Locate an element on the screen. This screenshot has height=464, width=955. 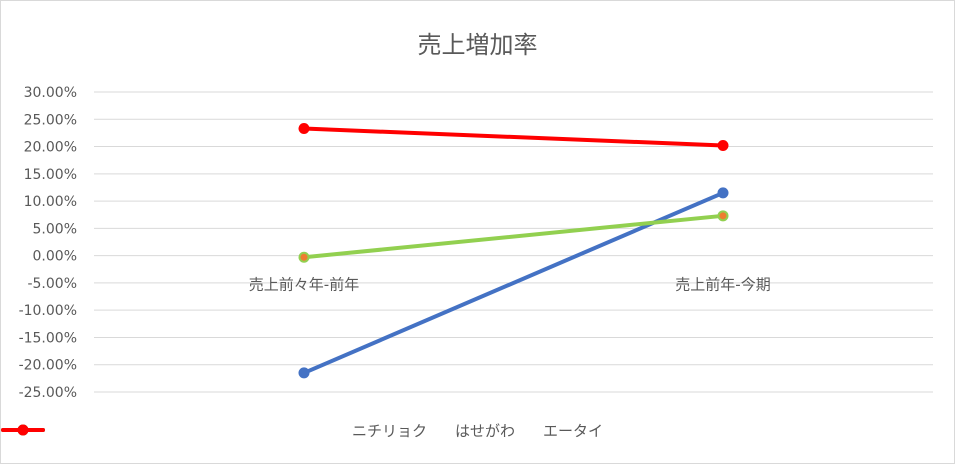
y-tick-label: 30.00% is located at coordinates (50, 93).